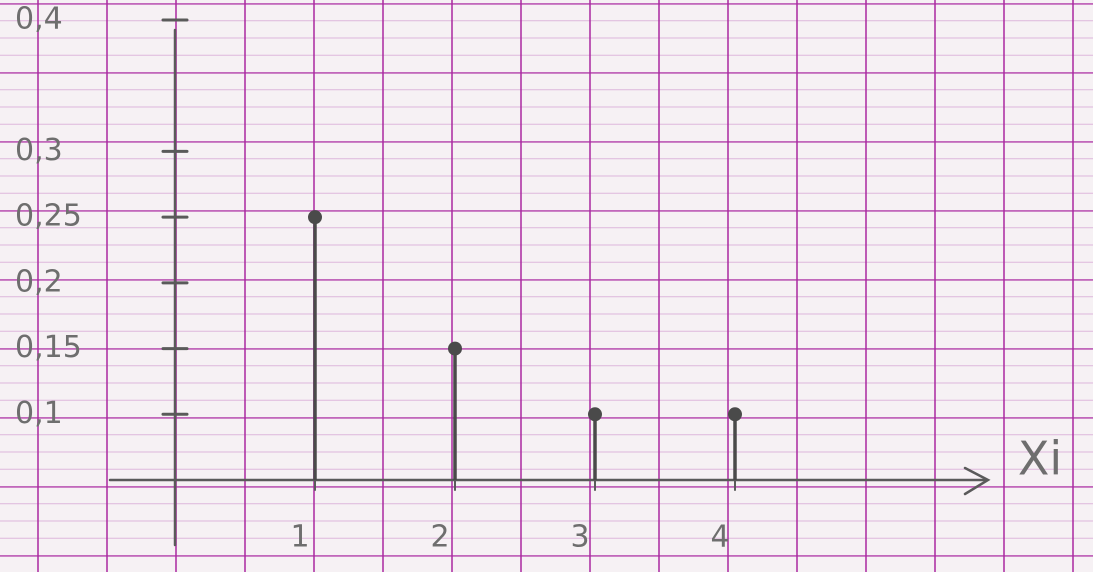 The image size is (1093, 572). I want to click on y-tick-label: 0,4, so click(39, 19).